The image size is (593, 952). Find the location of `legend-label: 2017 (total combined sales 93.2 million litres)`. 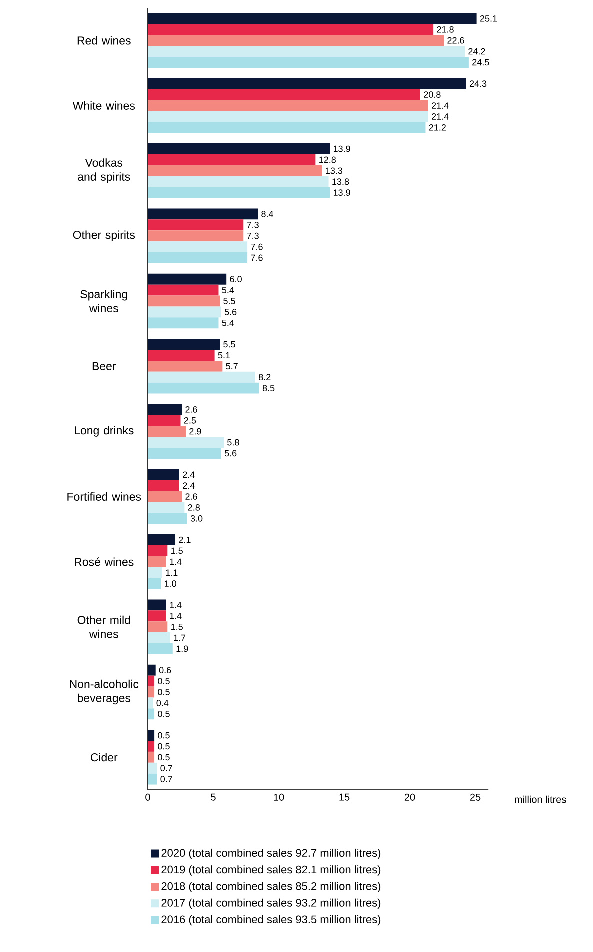

legend-label: 2017 (total combined sales 93.2 million litres) is located at coordinates (271, 904).